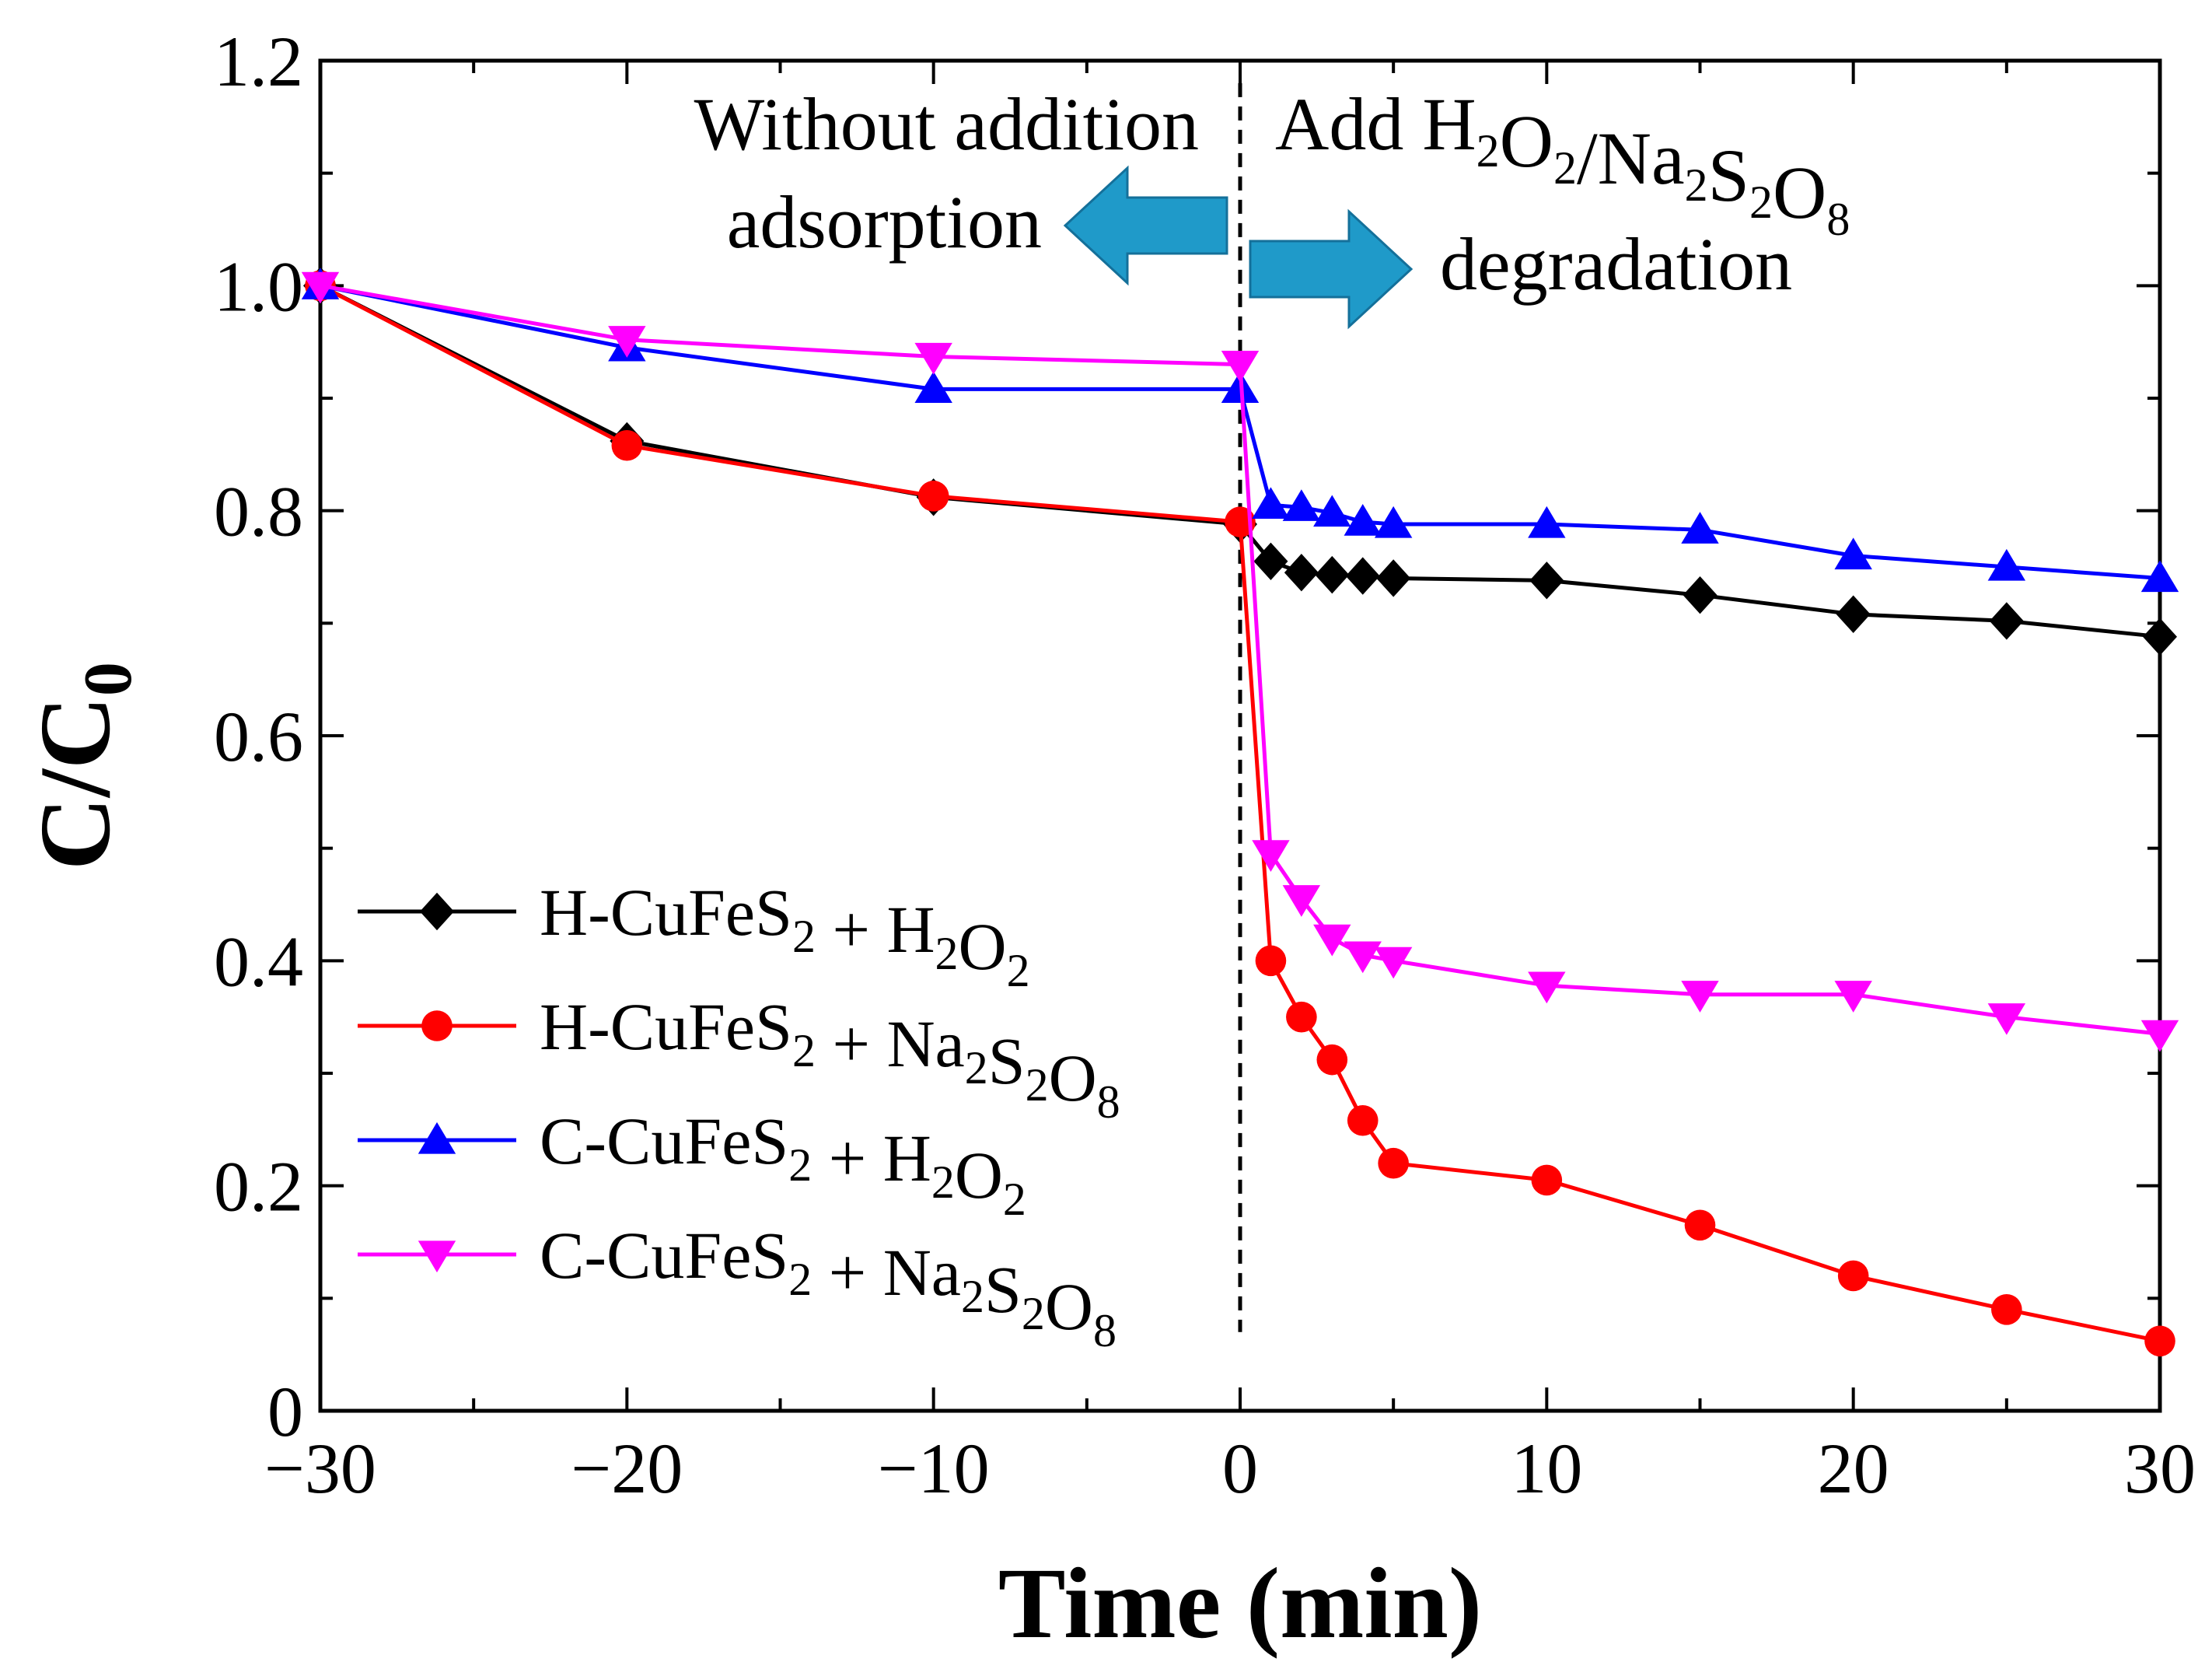  Describe the element at coordinates (258, 961) in the screenshot. I see `y-tick-label: 0.4` at that location.